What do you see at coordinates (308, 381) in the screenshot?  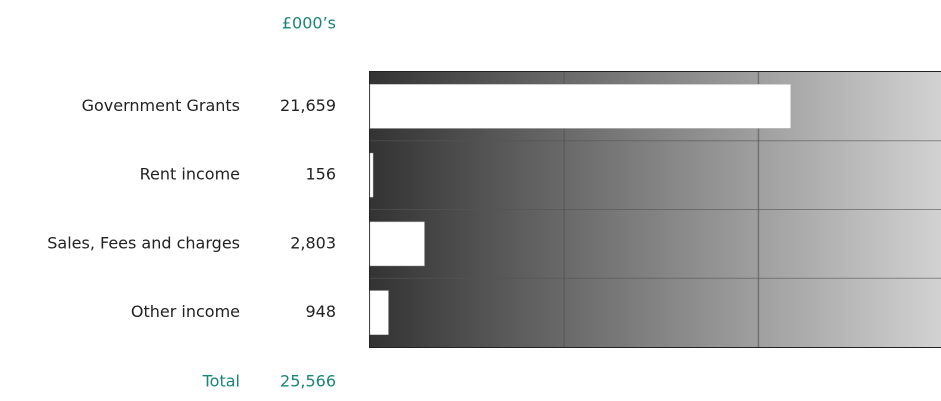 I see `total-value: 25,566` at bounding box center [308, 381].